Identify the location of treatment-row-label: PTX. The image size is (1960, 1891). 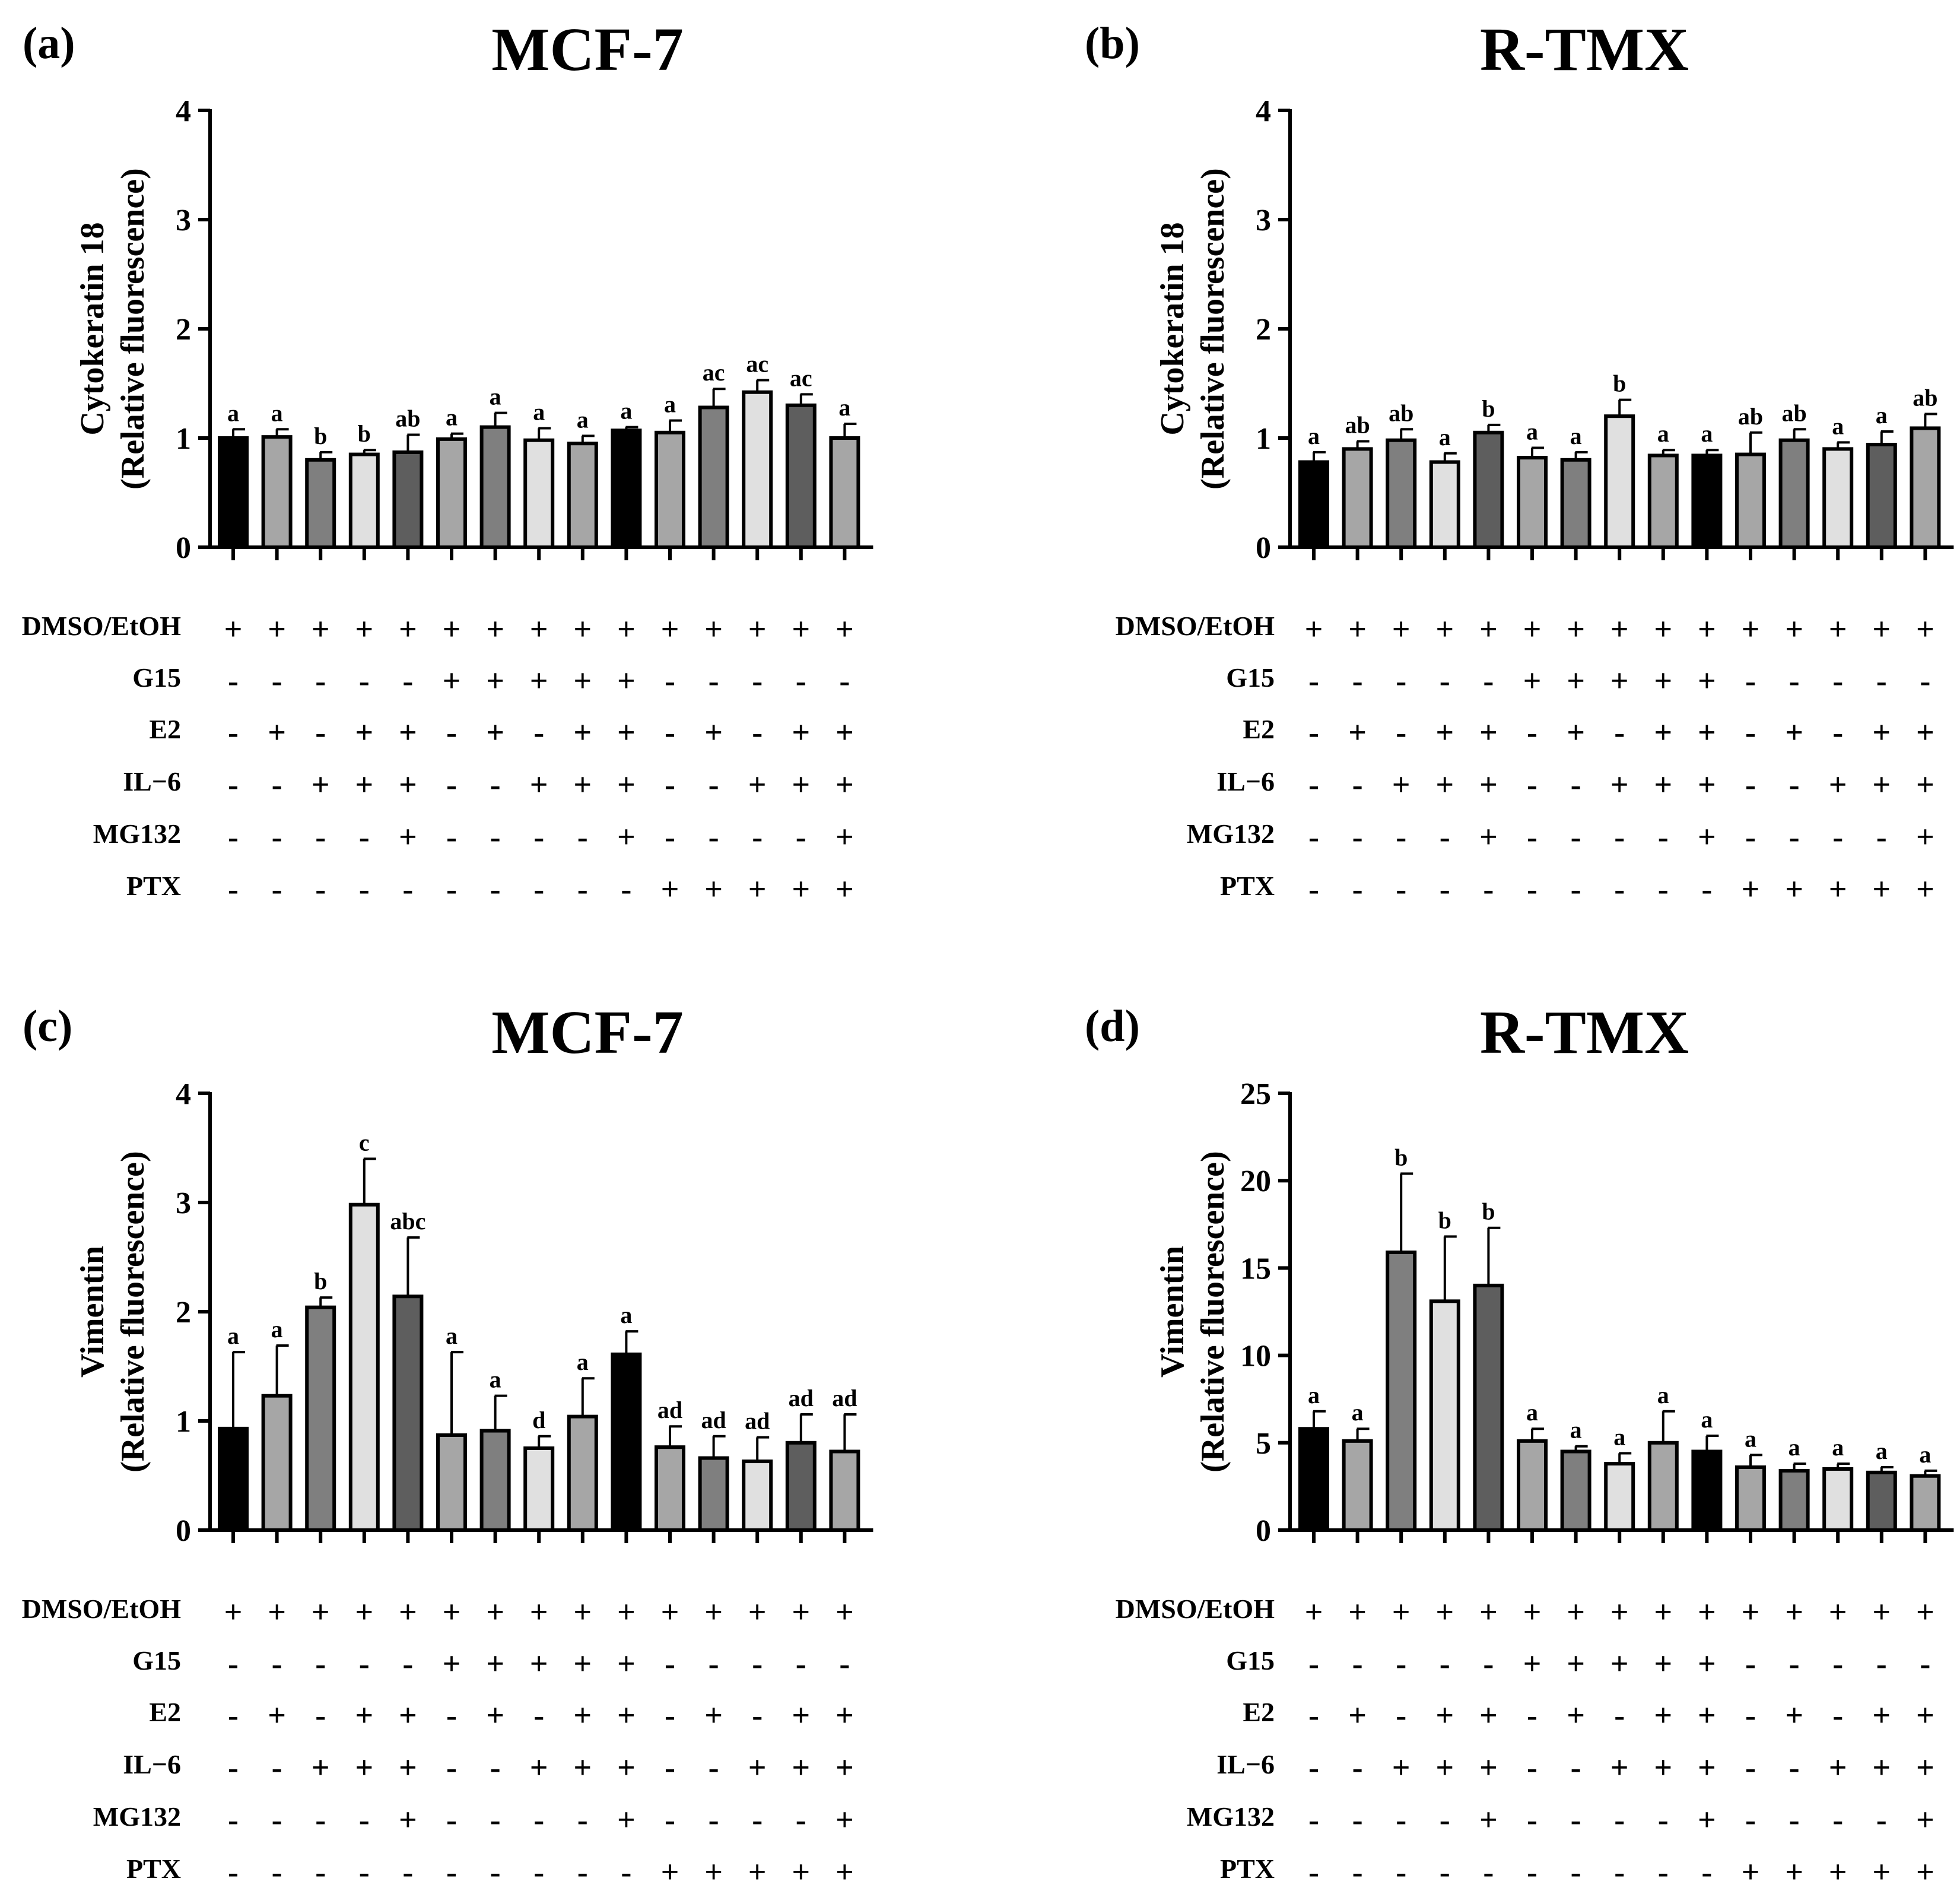
(1247, 1869).